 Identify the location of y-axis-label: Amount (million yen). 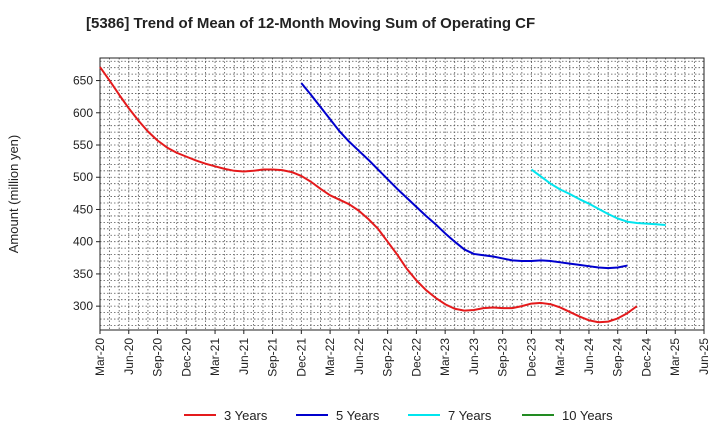
(13, 194).